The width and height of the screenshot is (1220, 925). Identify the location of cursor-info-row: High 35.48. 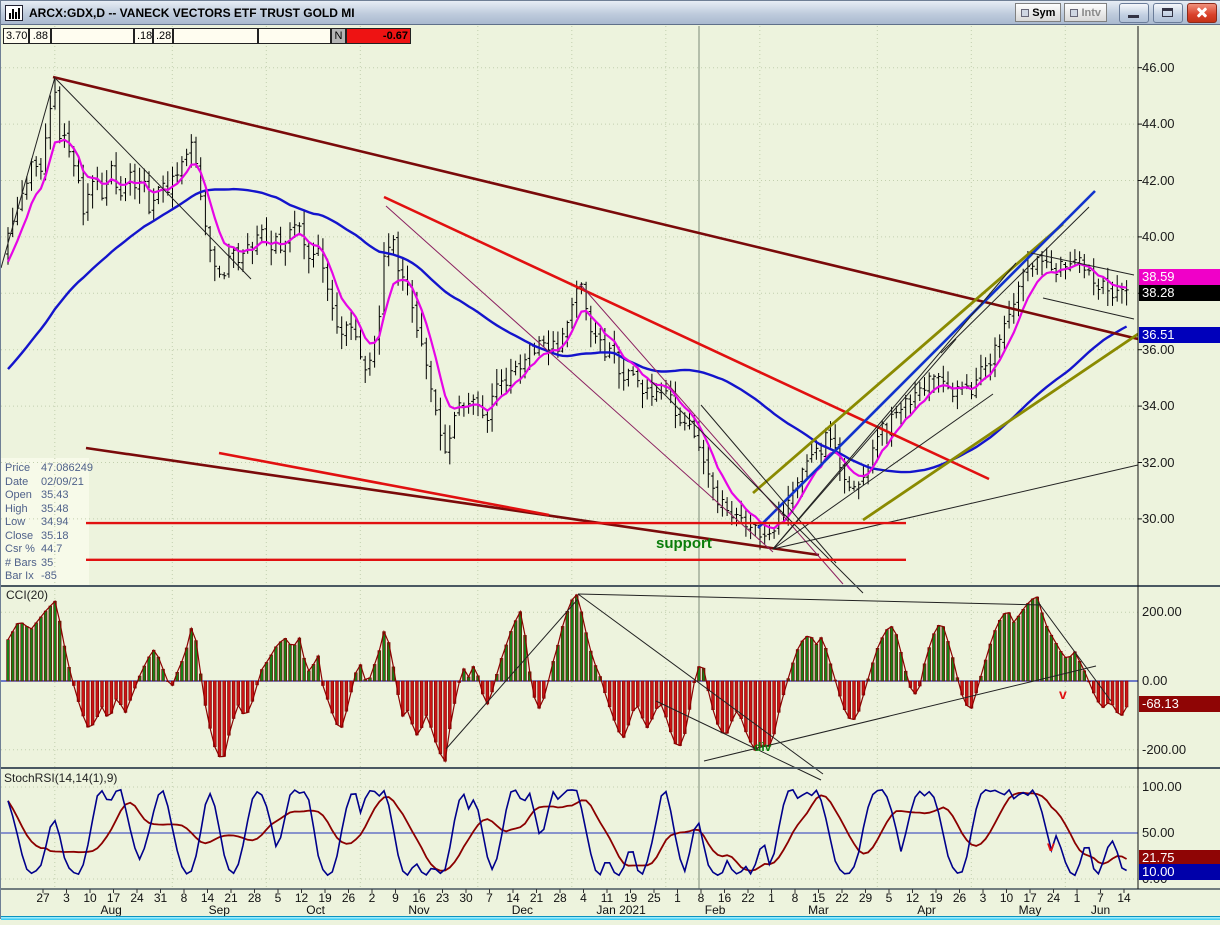
(37, 508).